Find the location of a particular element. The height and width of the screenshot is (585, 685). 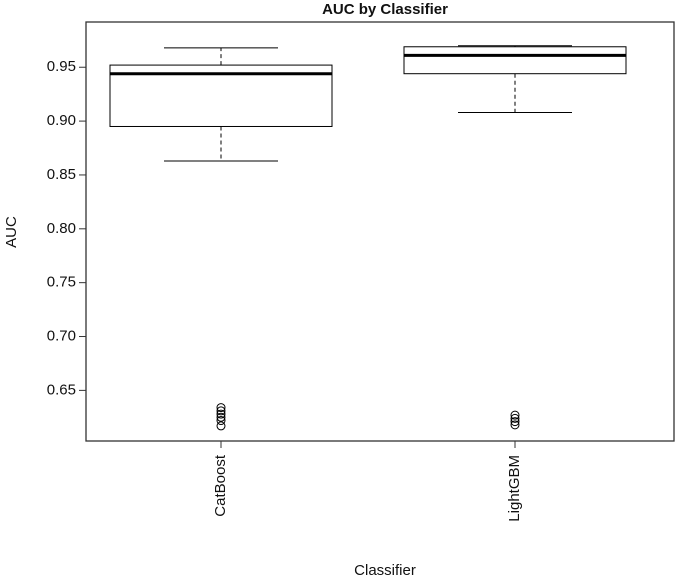

chart-title: AUC by Classifier is located at coordinates (385, 9).